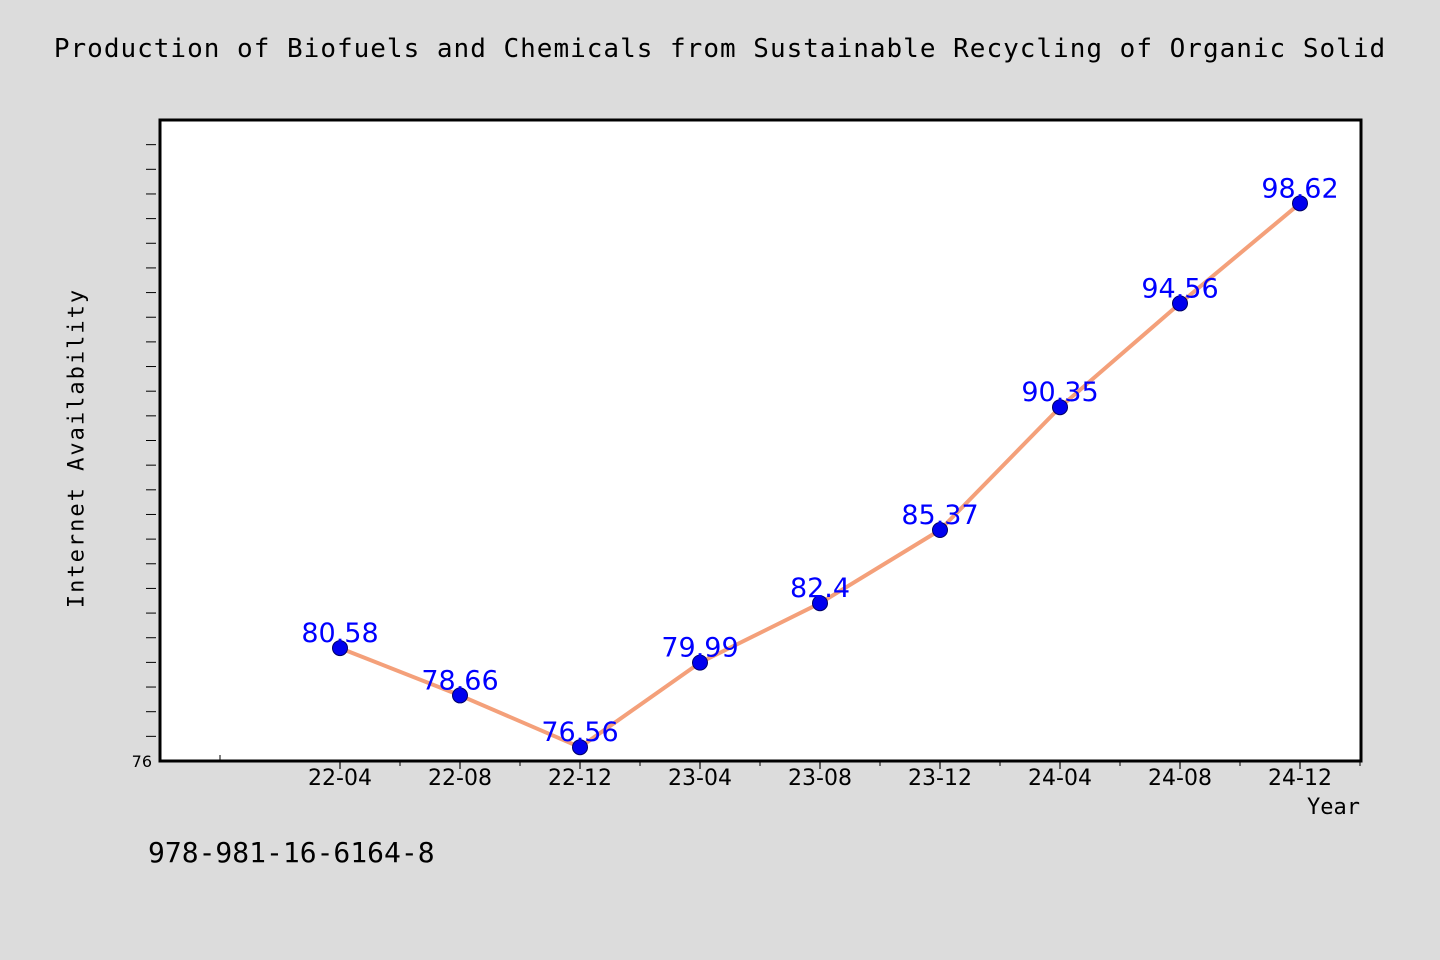 Image resolution: width=1440 pixels, height=960 pixels. I want to click on data-label: 85.37, so click(939, 515).